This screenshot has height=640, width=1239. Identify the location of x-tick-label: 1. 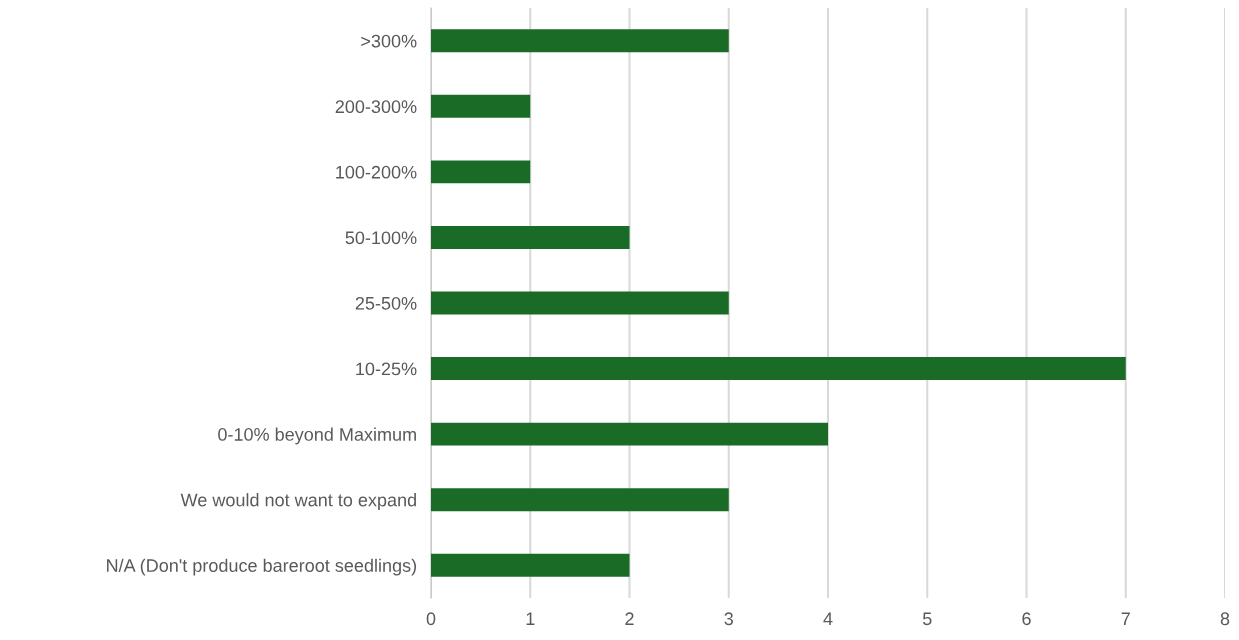
(530, 618).